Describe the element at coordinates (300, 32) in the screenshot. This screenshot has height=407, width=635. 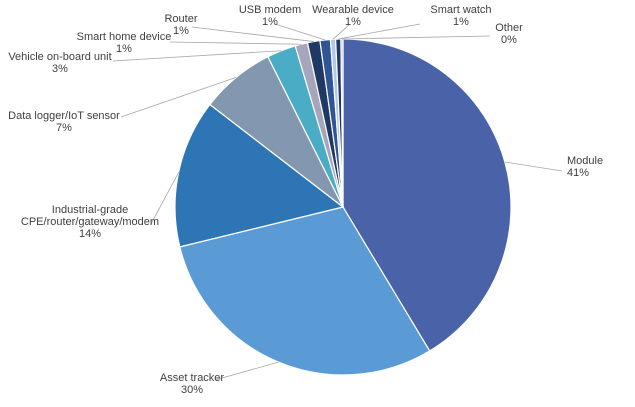
I see `leader-line-usb-modem` at that location.